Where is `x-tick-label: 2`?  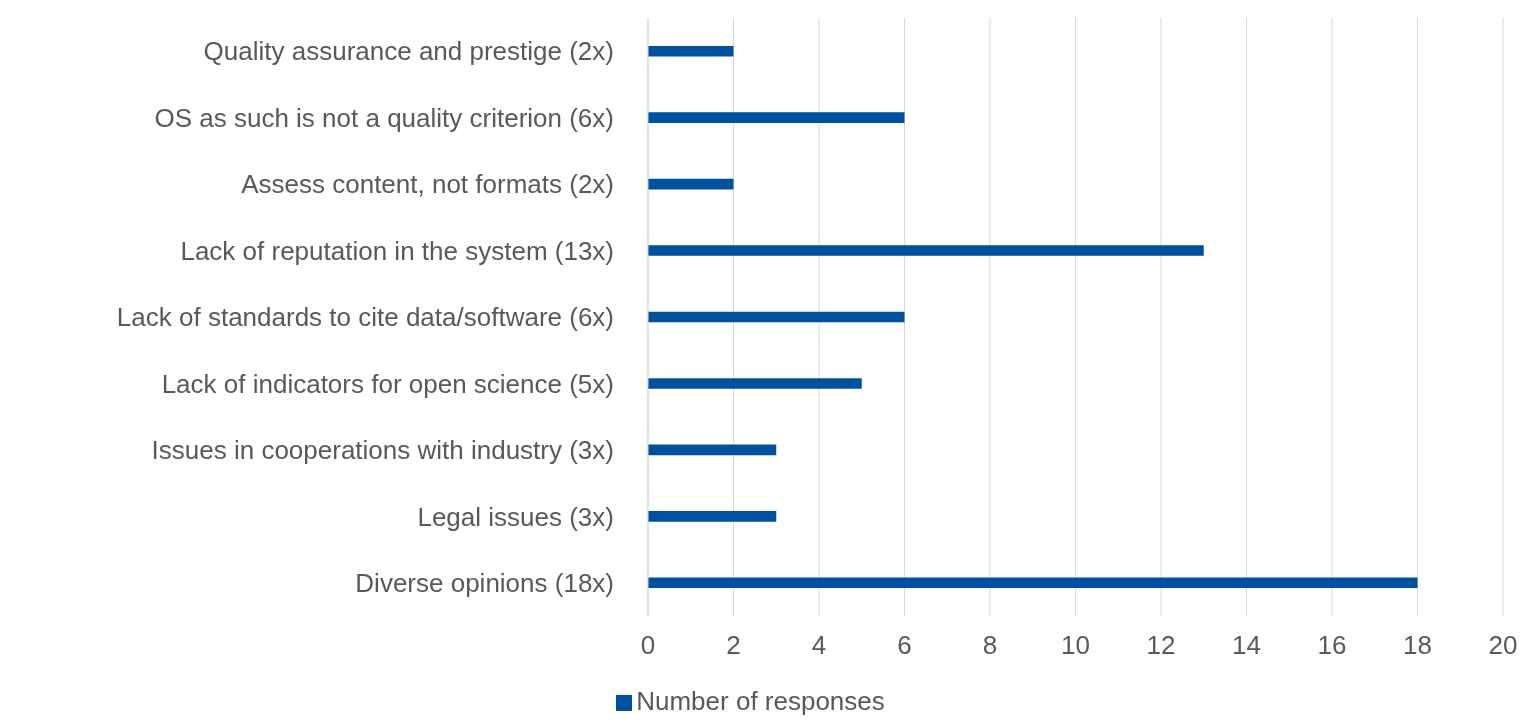
x-tick-label: 2 is located at coordinates (733, 645).